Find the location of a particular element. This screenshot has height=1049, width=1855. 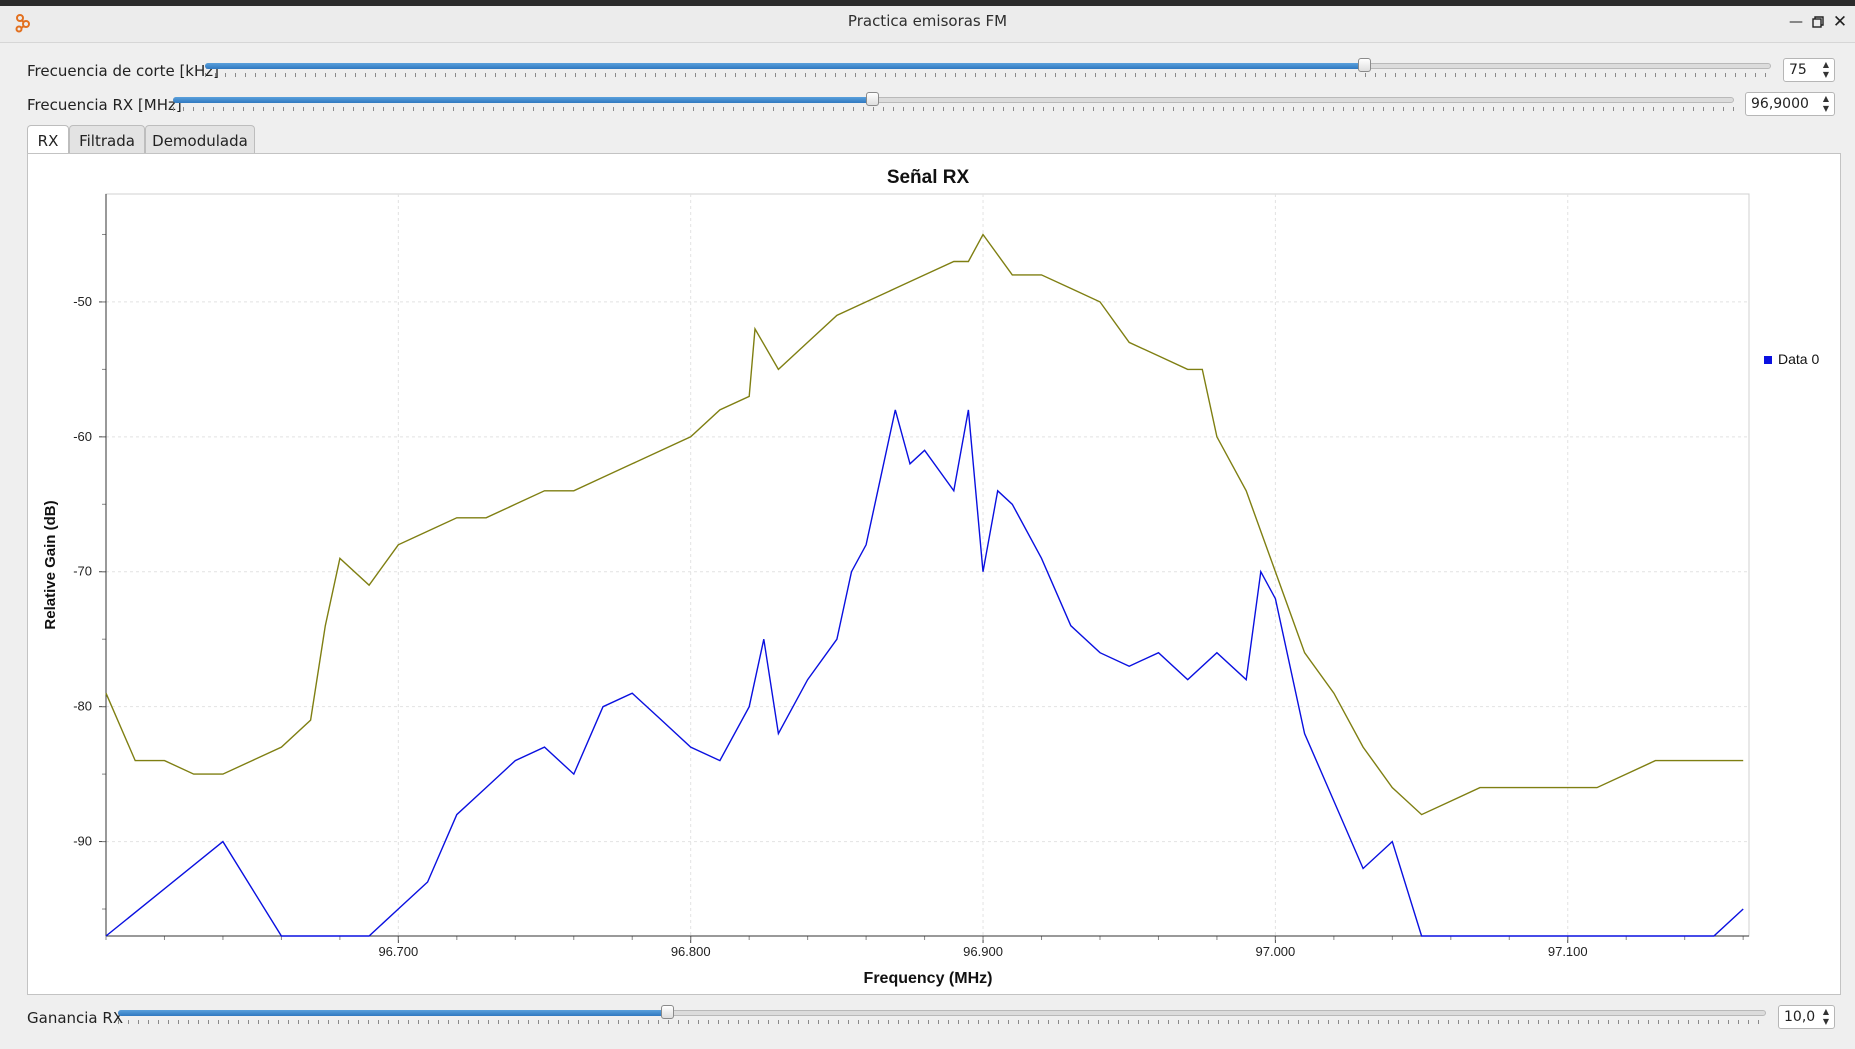

y-tick-label: -50 is located at coordinates (82, 301).